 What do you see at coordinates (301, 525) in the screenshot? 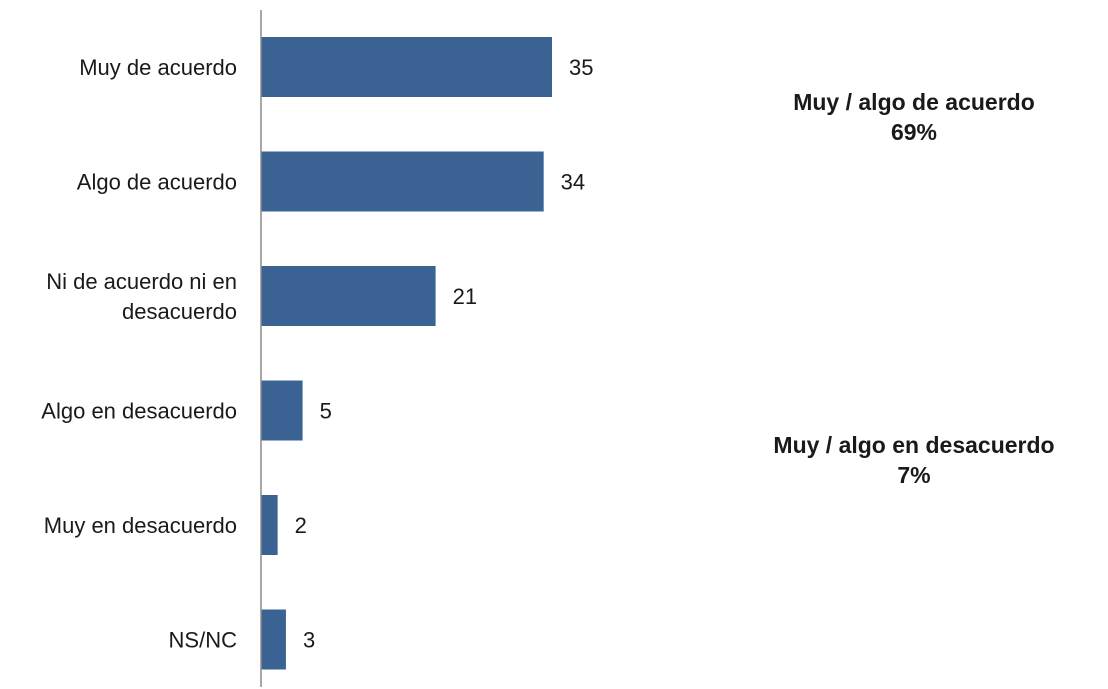
I see `value-label-4: 2` at bounding box center [301, 525].